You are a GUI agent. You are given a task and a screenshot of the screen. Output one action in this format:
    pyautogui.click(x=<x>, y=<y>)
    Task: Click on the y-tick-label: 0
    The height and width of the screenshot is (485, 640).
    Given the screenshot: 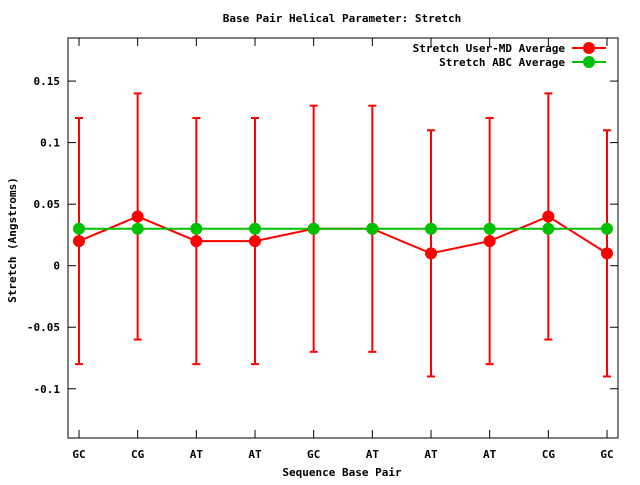 What is the action you would take?
    pyautogui.click(x=56, y=266)
    